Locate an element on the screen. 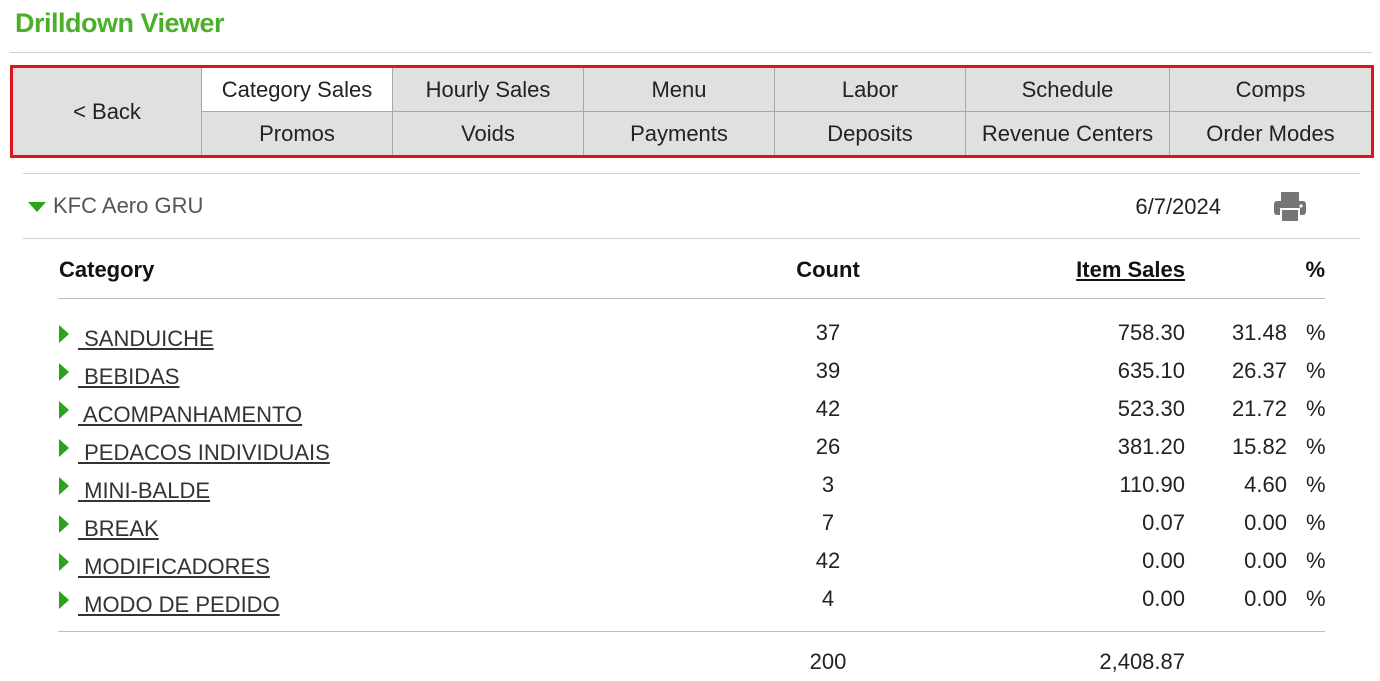 The image size is (1380, 681). column-header-percent: % is located at coordinates (1315, 269).